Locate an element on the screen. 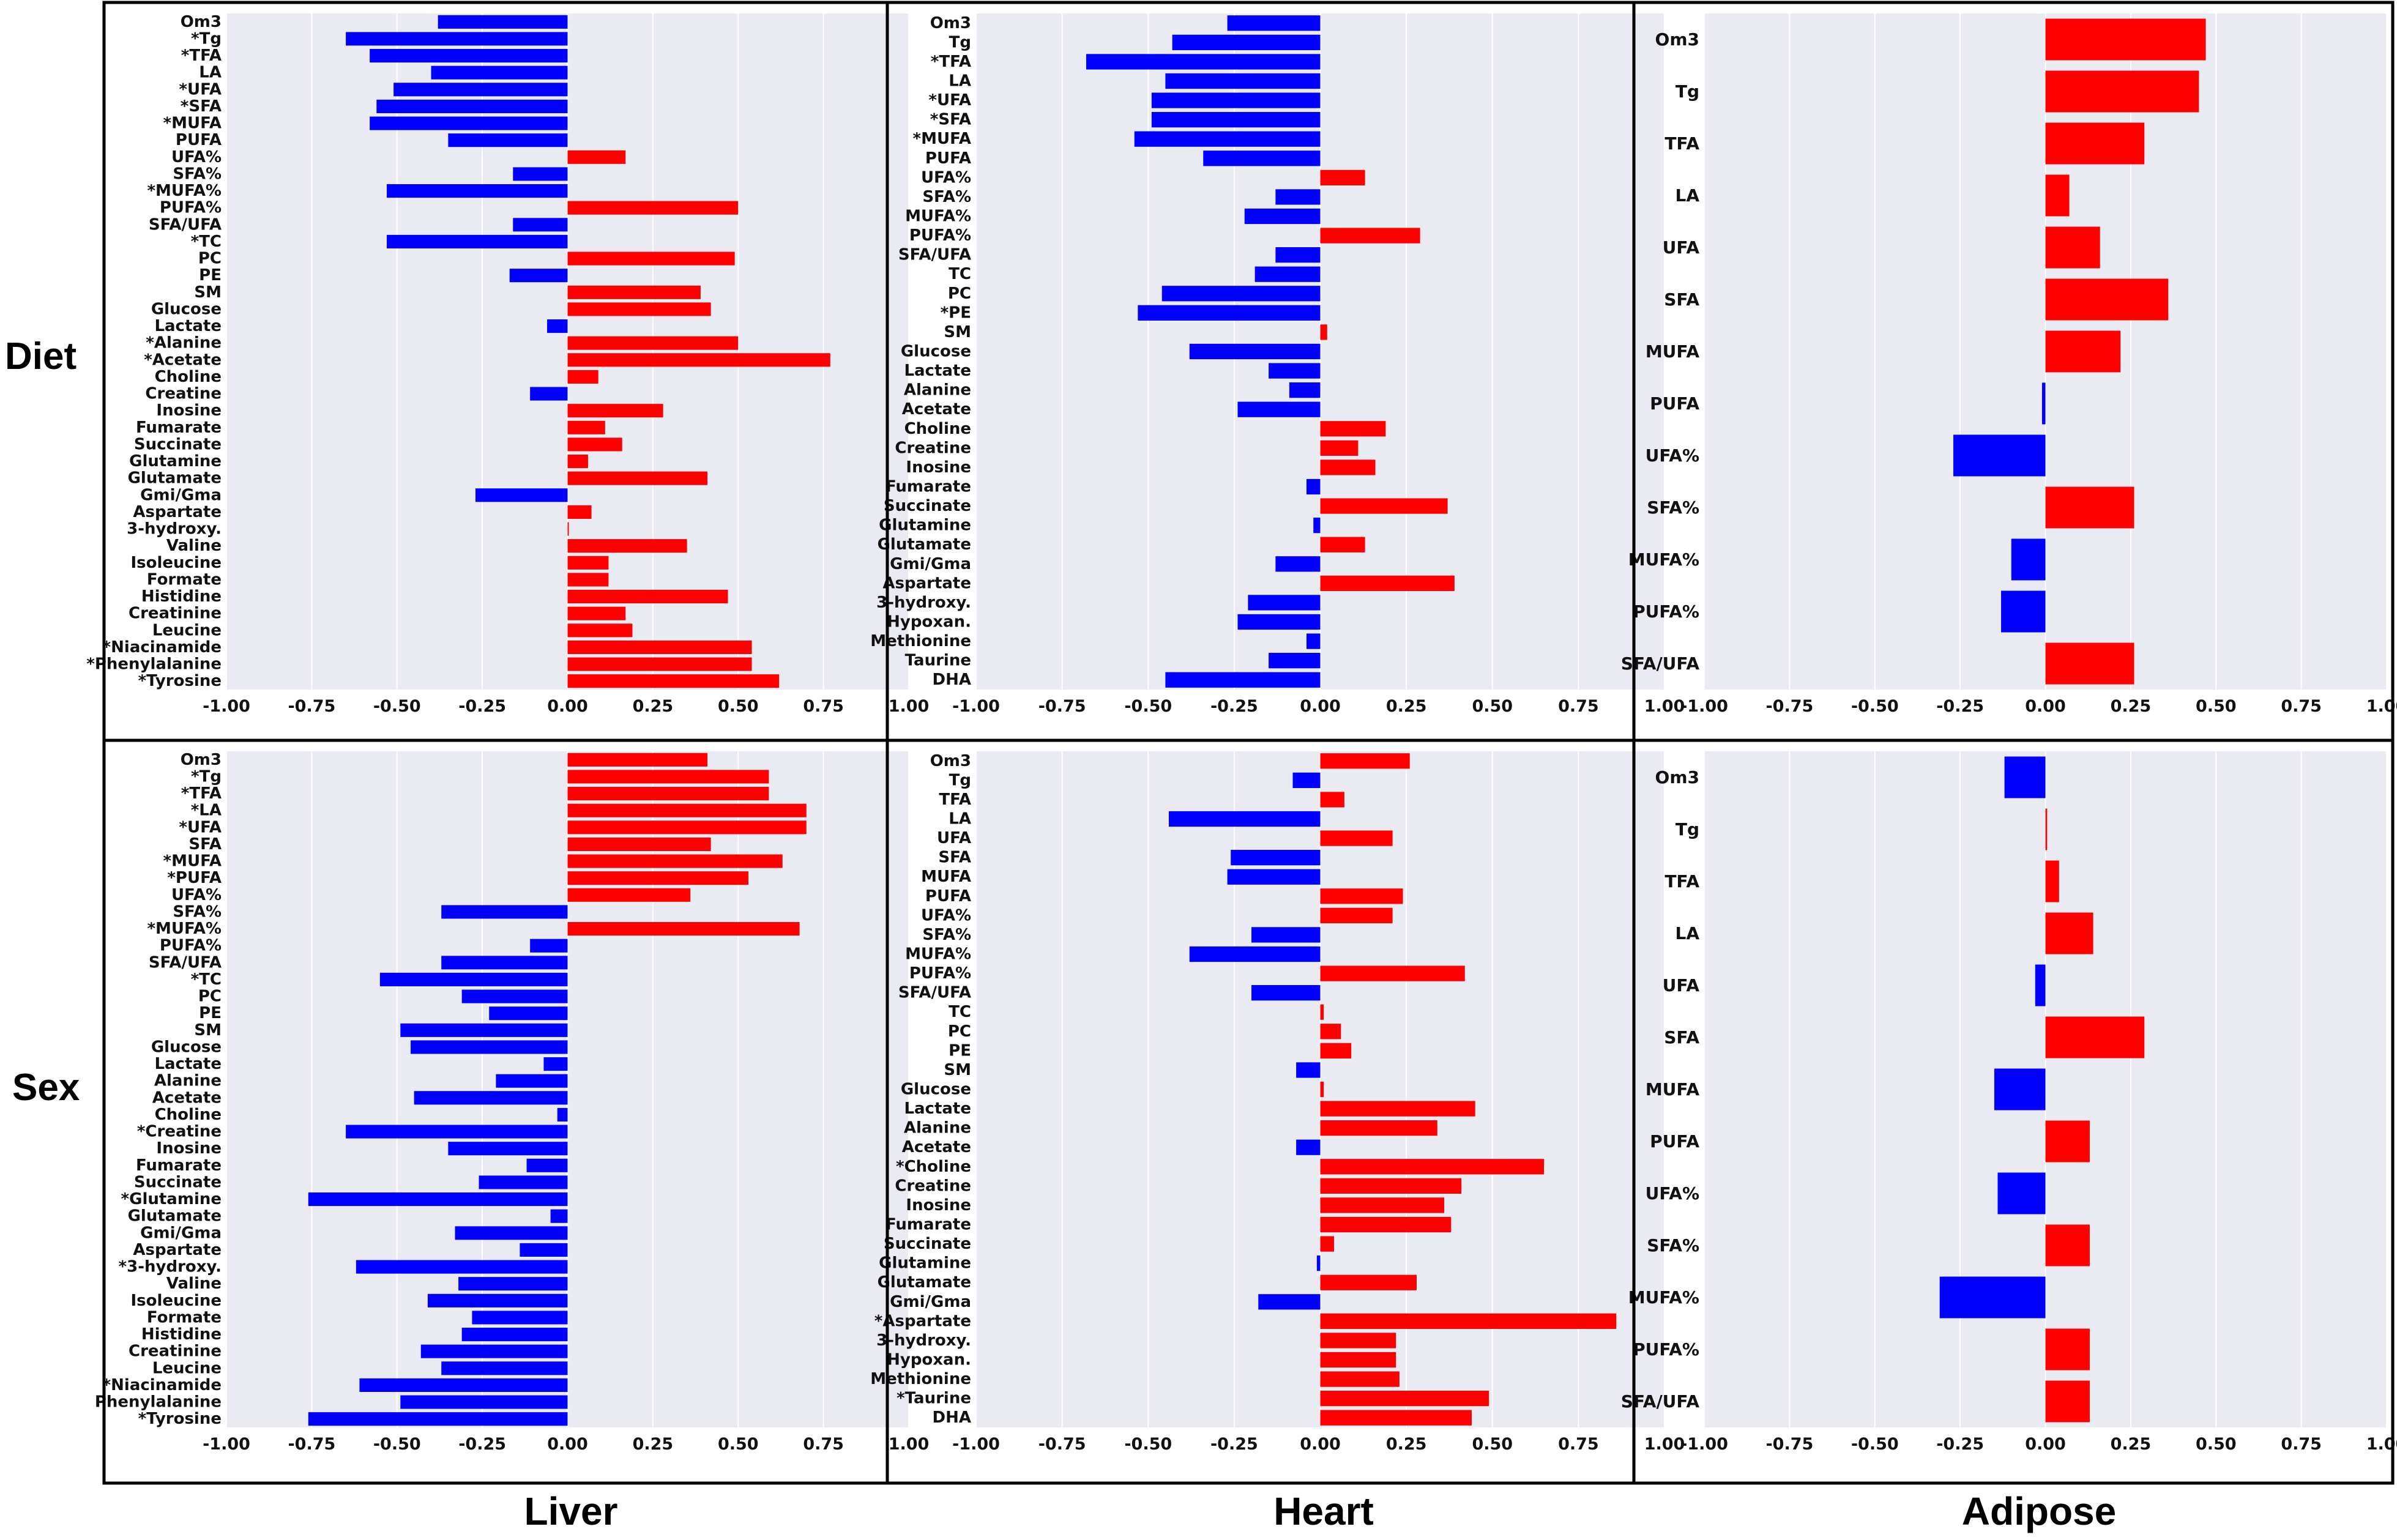 Image resolution: width=2397 pixels, height=1540 pixels. category-label: PC is located at coordinates (210, 997).